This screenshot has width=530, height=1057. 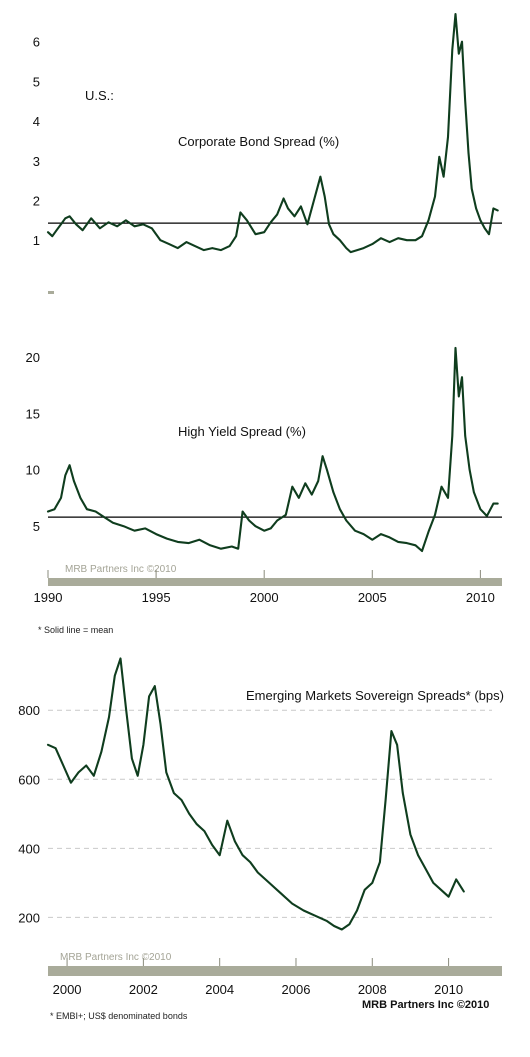 I want to click on y-tick-label: 400, so click(x=29, y=848).